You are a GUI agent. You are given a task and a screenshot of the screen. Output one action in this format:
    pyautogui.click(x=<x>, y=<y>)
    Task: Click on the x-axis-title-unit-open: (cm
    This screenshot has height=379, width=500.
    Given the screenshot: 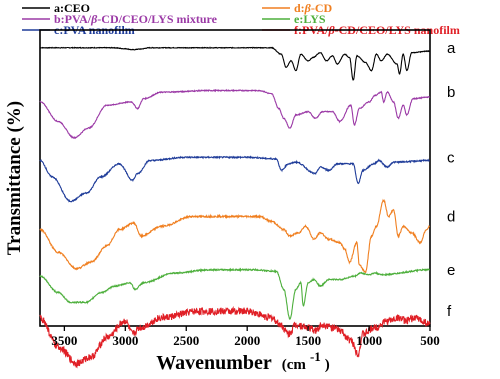 What is the action you would take?
    pyautogui.click(x=294, y=365)
    